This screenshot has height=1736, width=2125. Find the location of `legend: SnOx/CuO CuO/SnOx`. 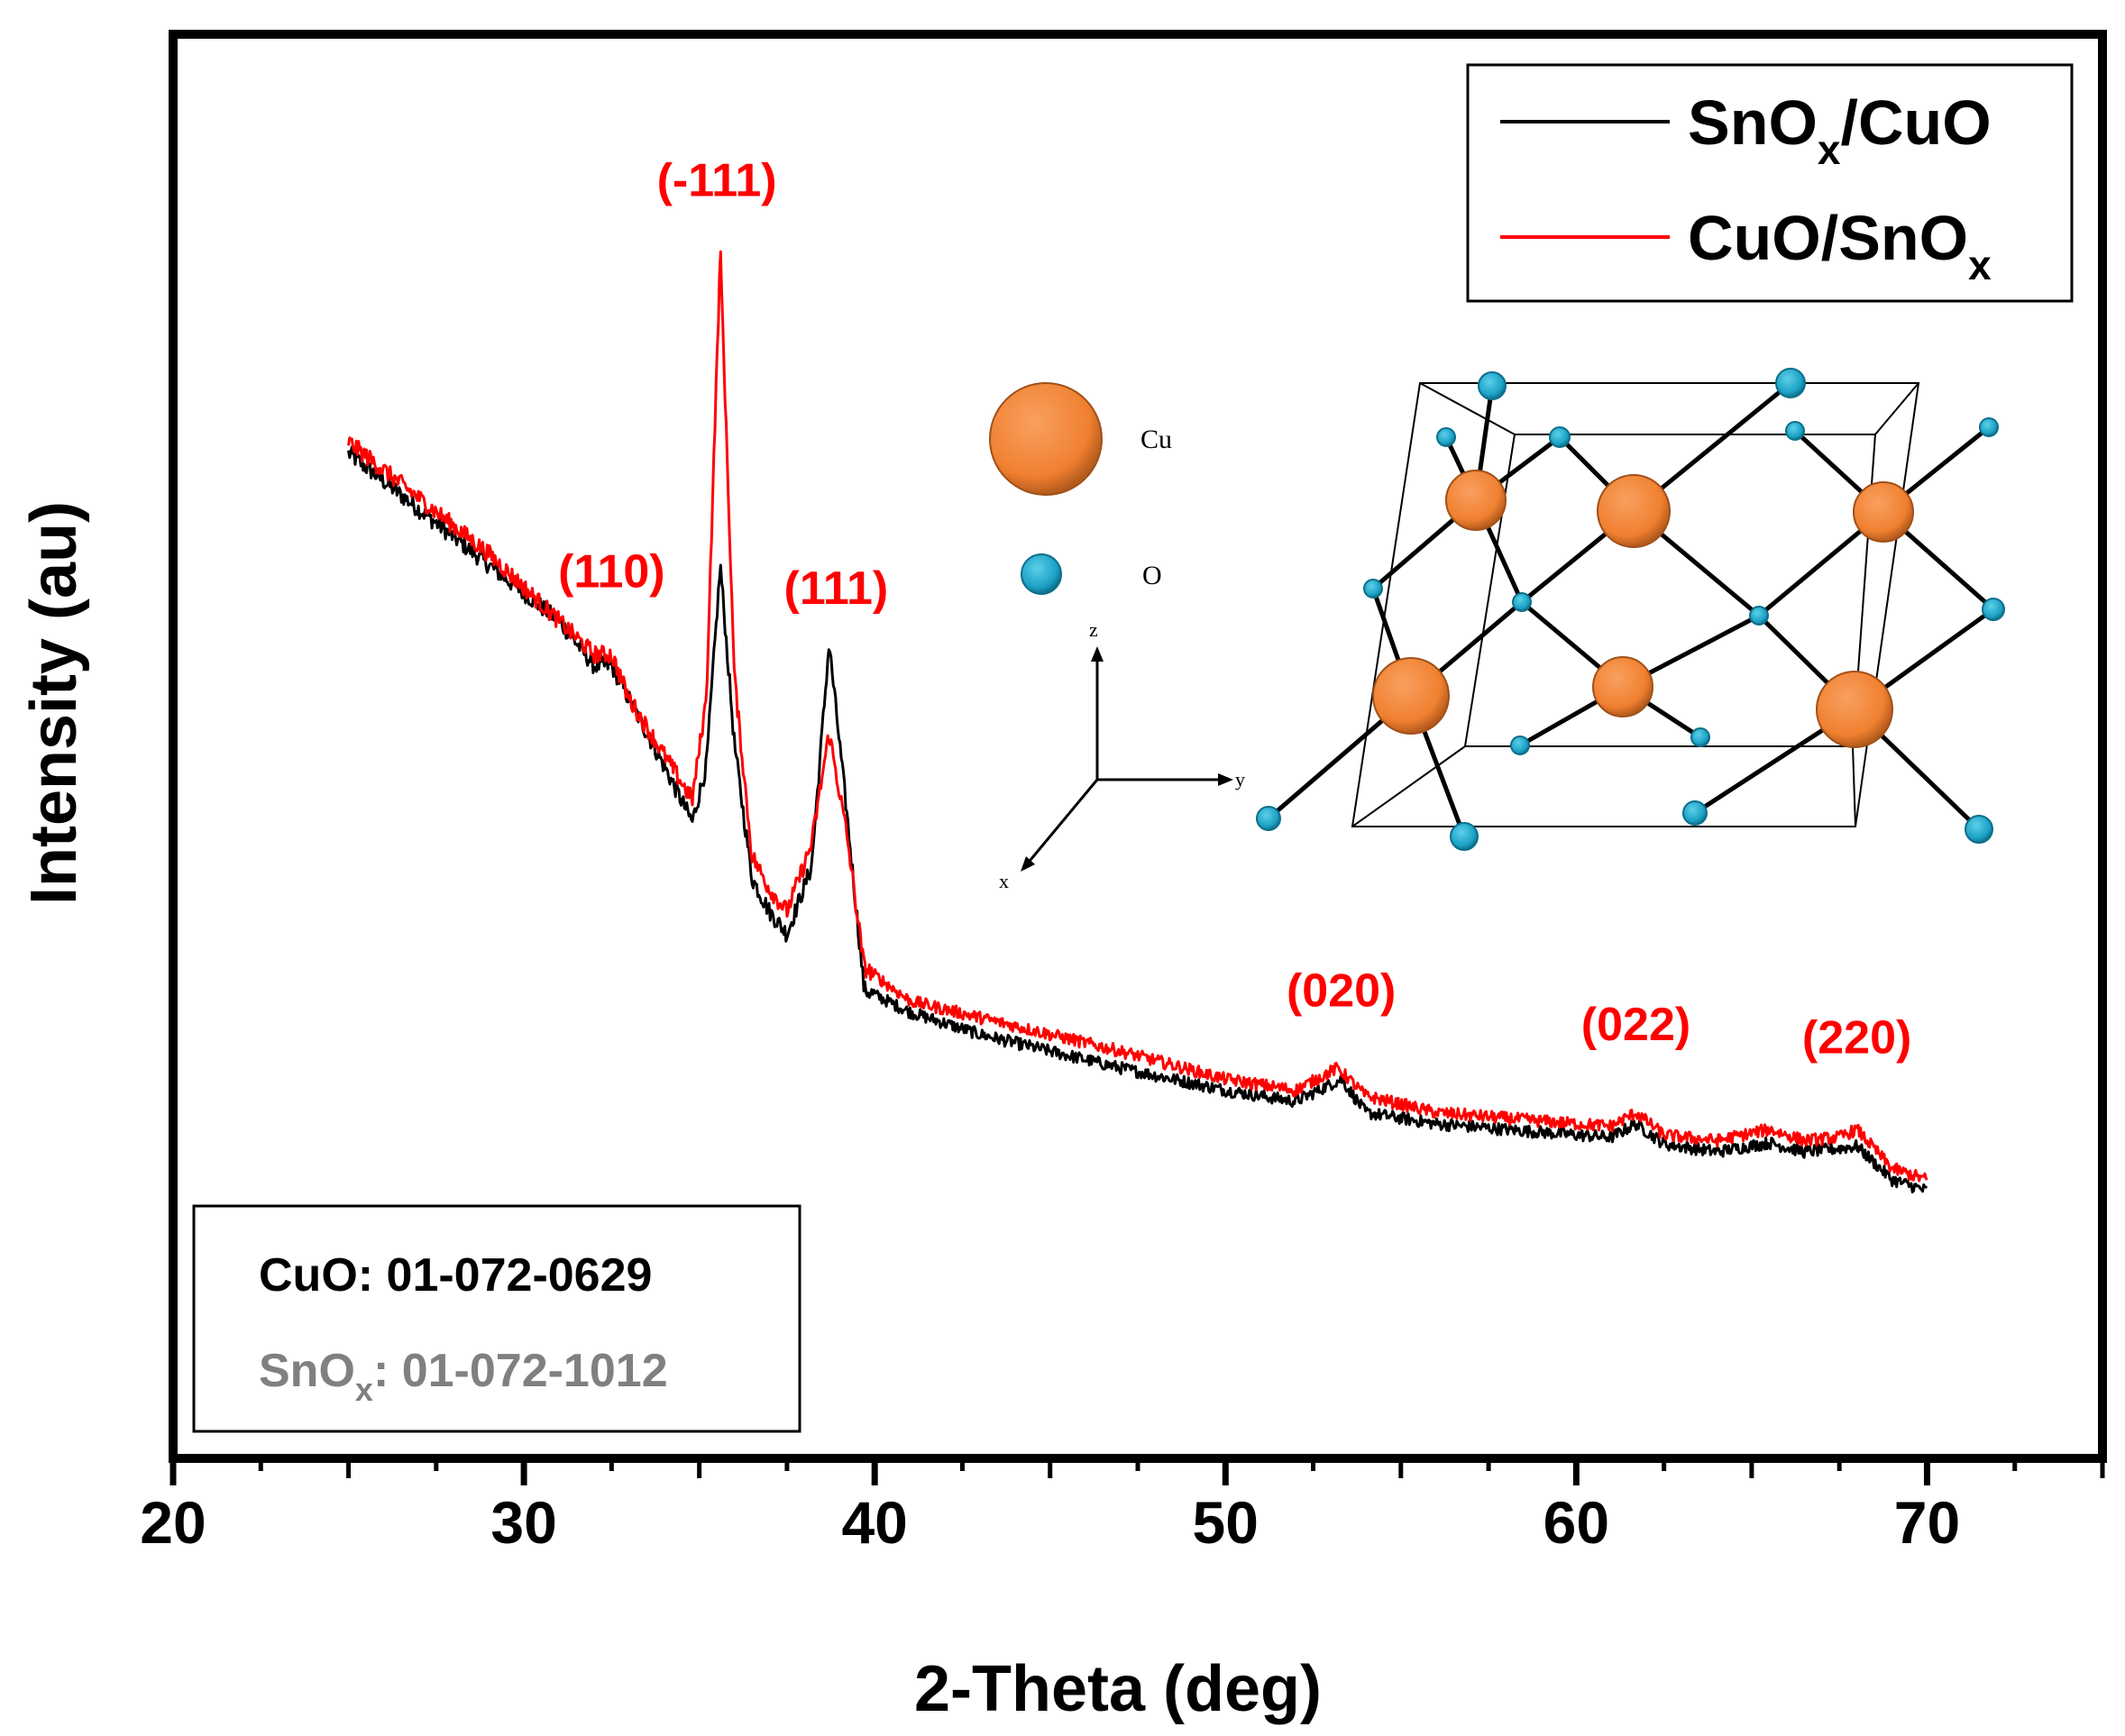

legend: SnOx/CuO CuO/SnOx is located at coordinates (1770, 183).